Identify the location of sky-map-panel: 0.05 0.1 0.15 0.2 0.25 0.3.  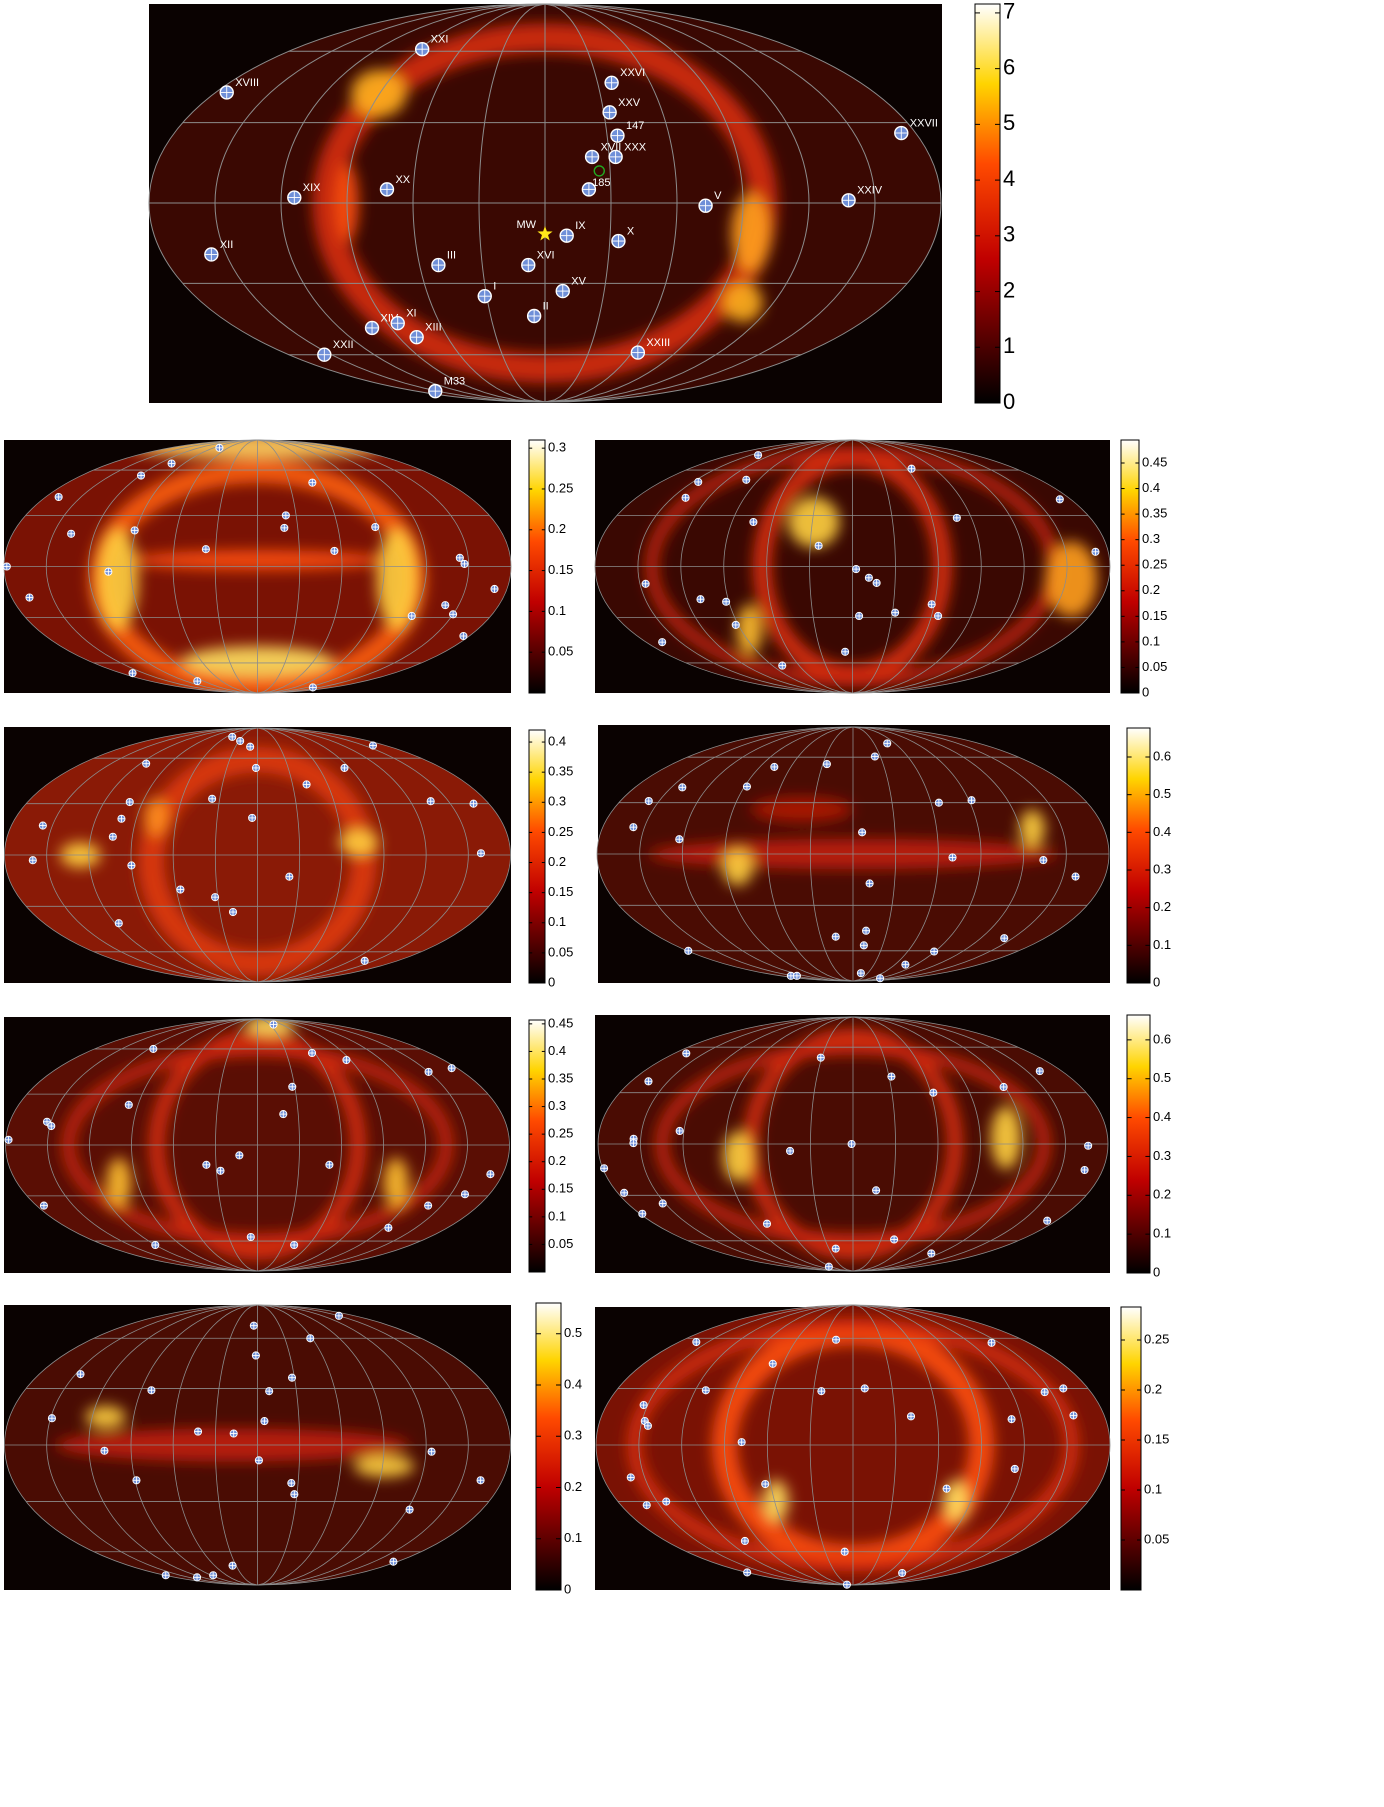
(287, 566).